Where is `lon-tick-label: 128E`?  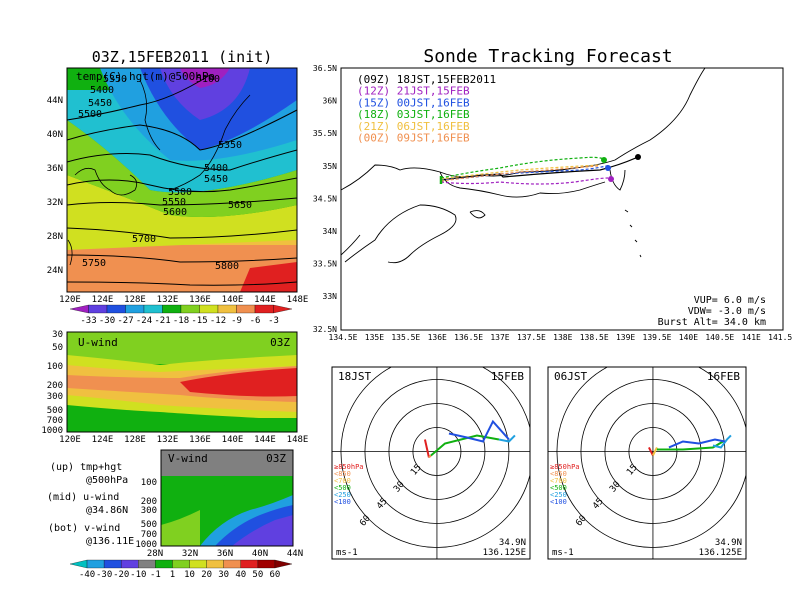 lon-tick-label: 128E is located at coordinates (135, 300).